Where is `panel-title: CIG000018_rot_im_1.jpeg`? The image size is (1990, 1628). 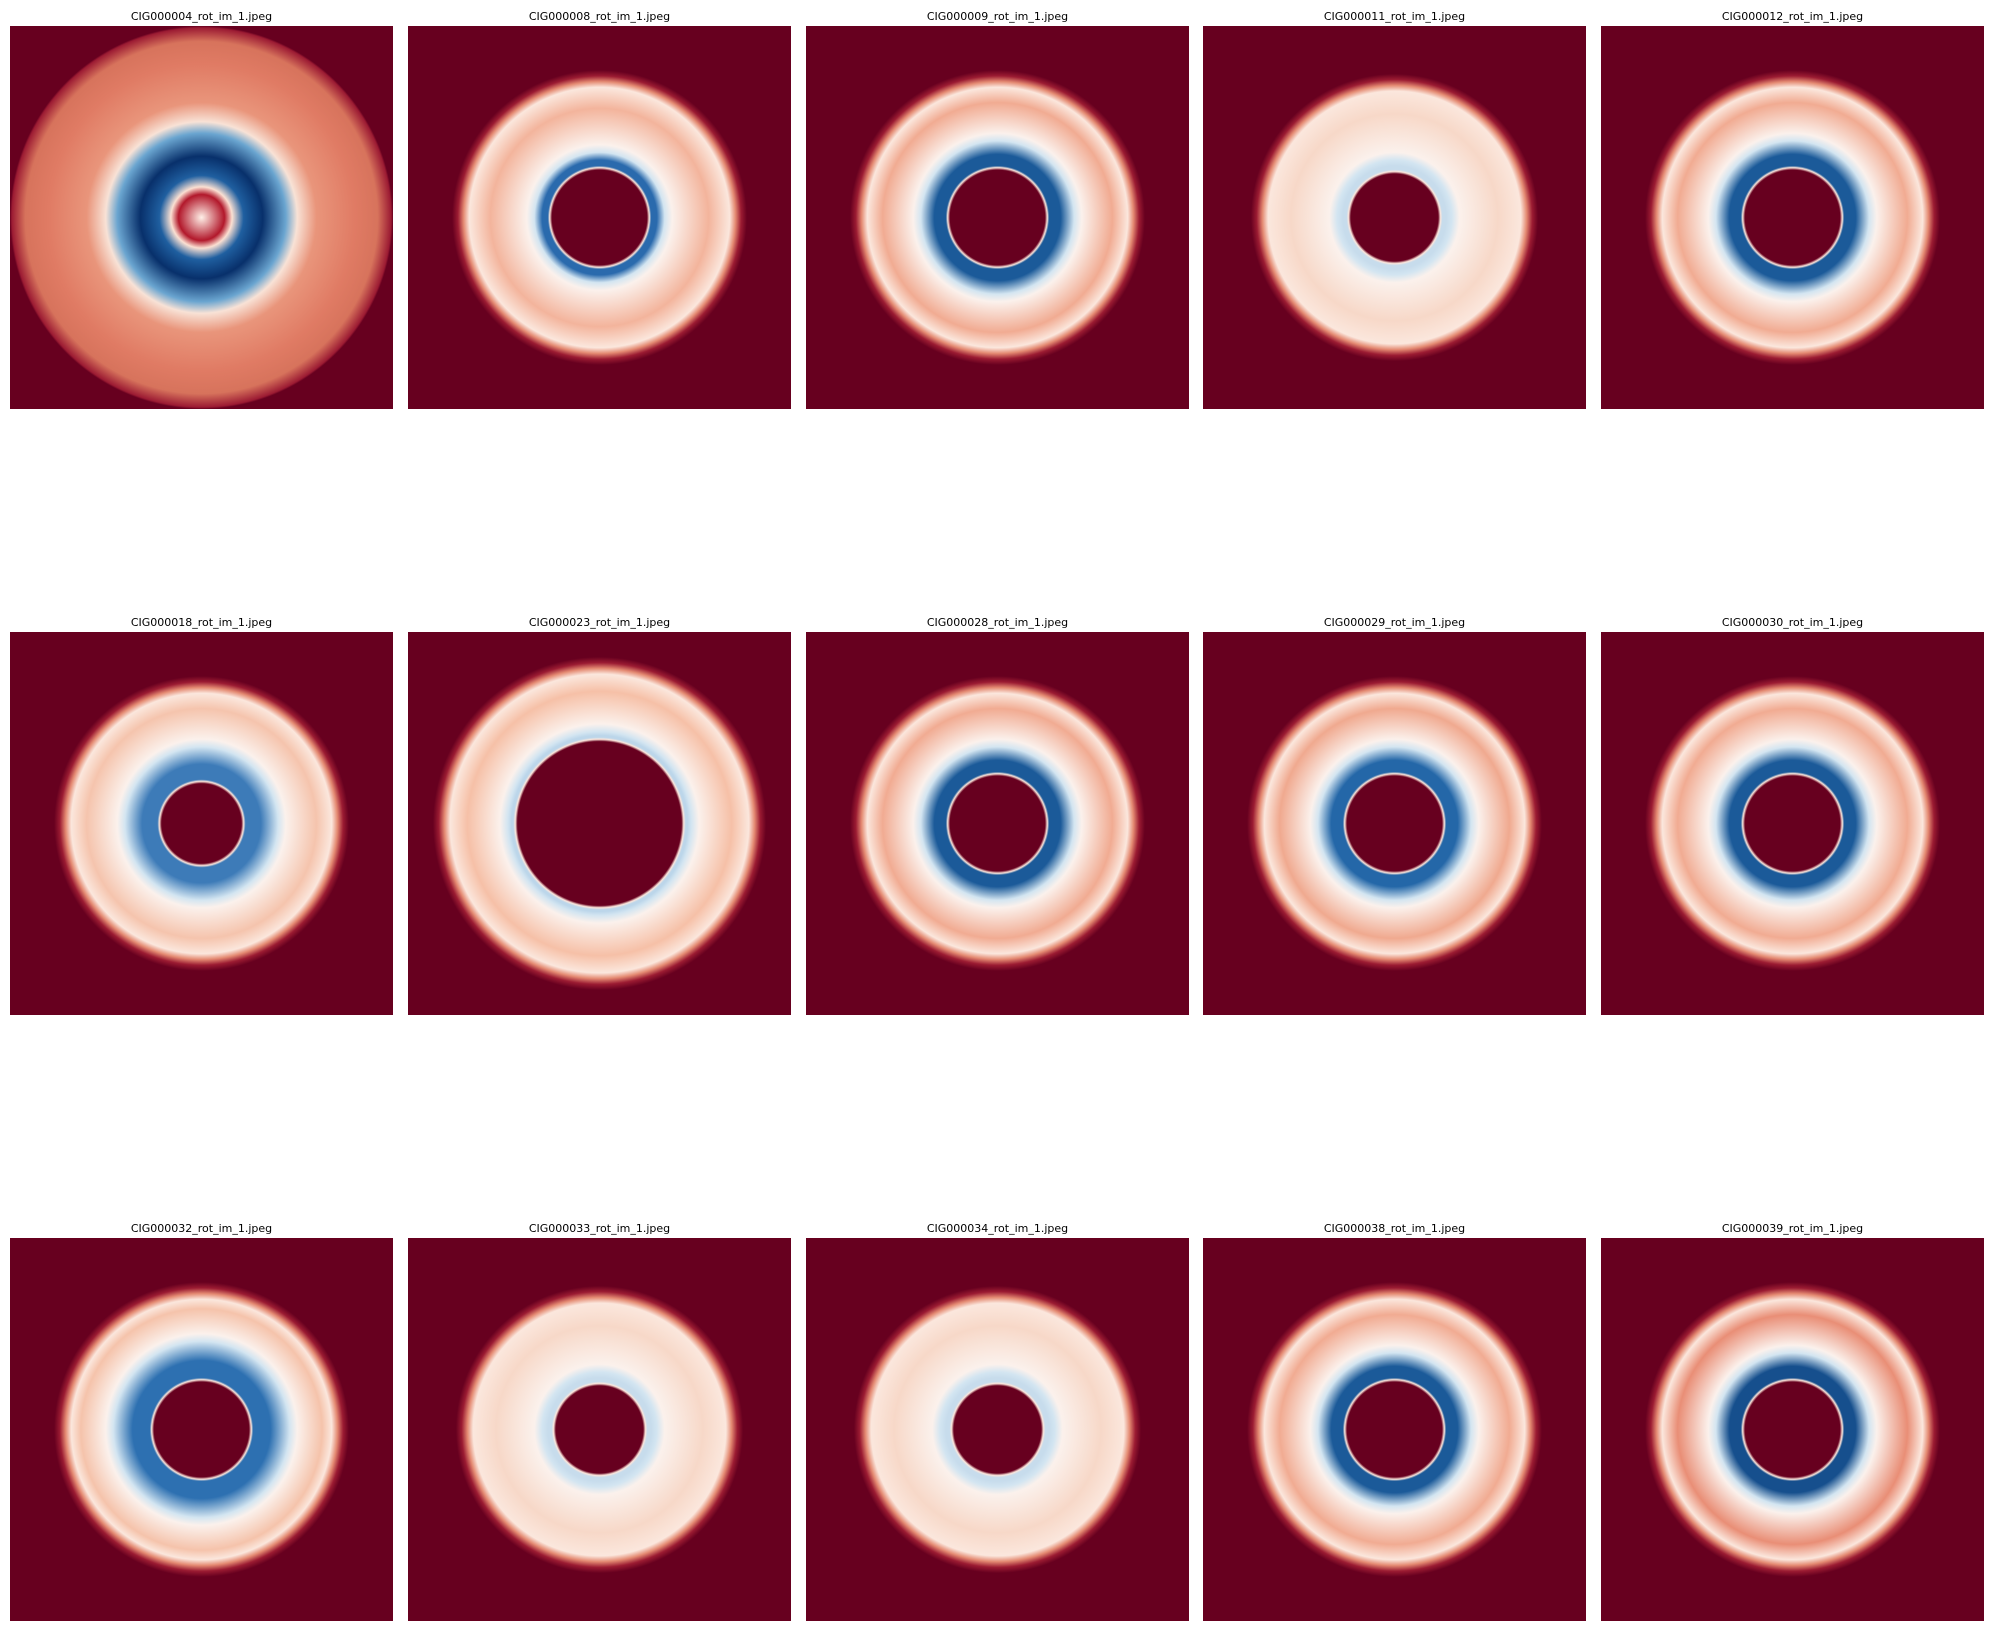 panel-title: CIG000018_rot_im_1.jpeg is located at coordinates (201, 622).